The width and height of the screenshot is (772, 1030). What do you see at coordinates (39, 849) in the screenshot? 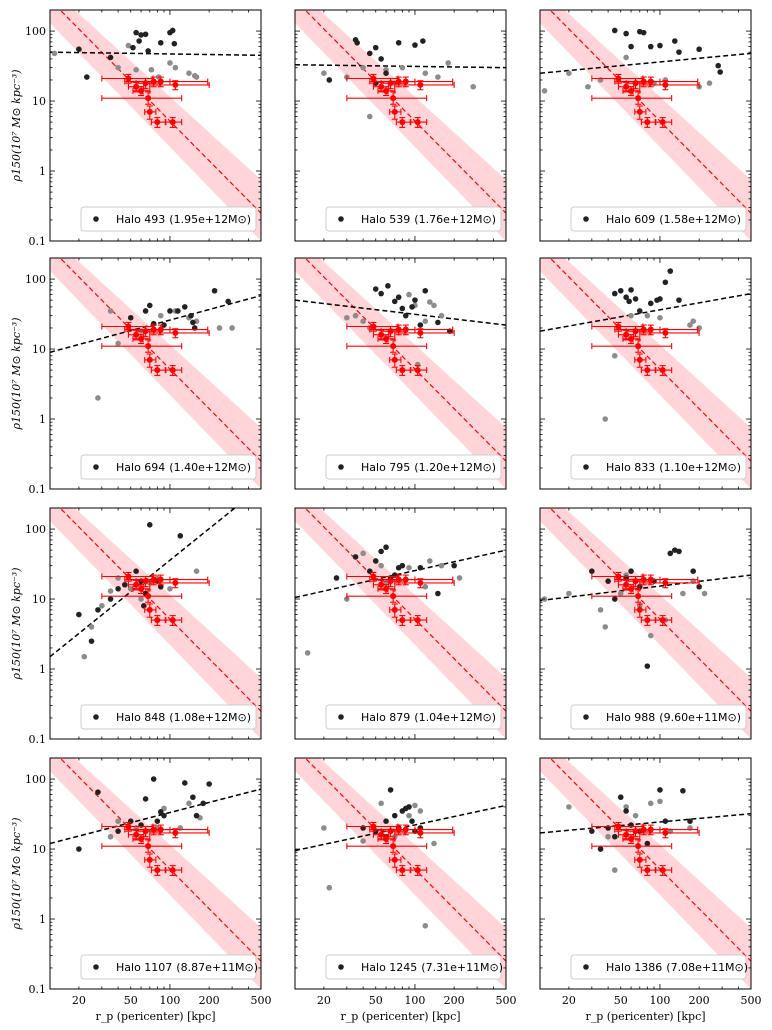
I see `y-tick-label: 10` at bounding box center [39, 849].